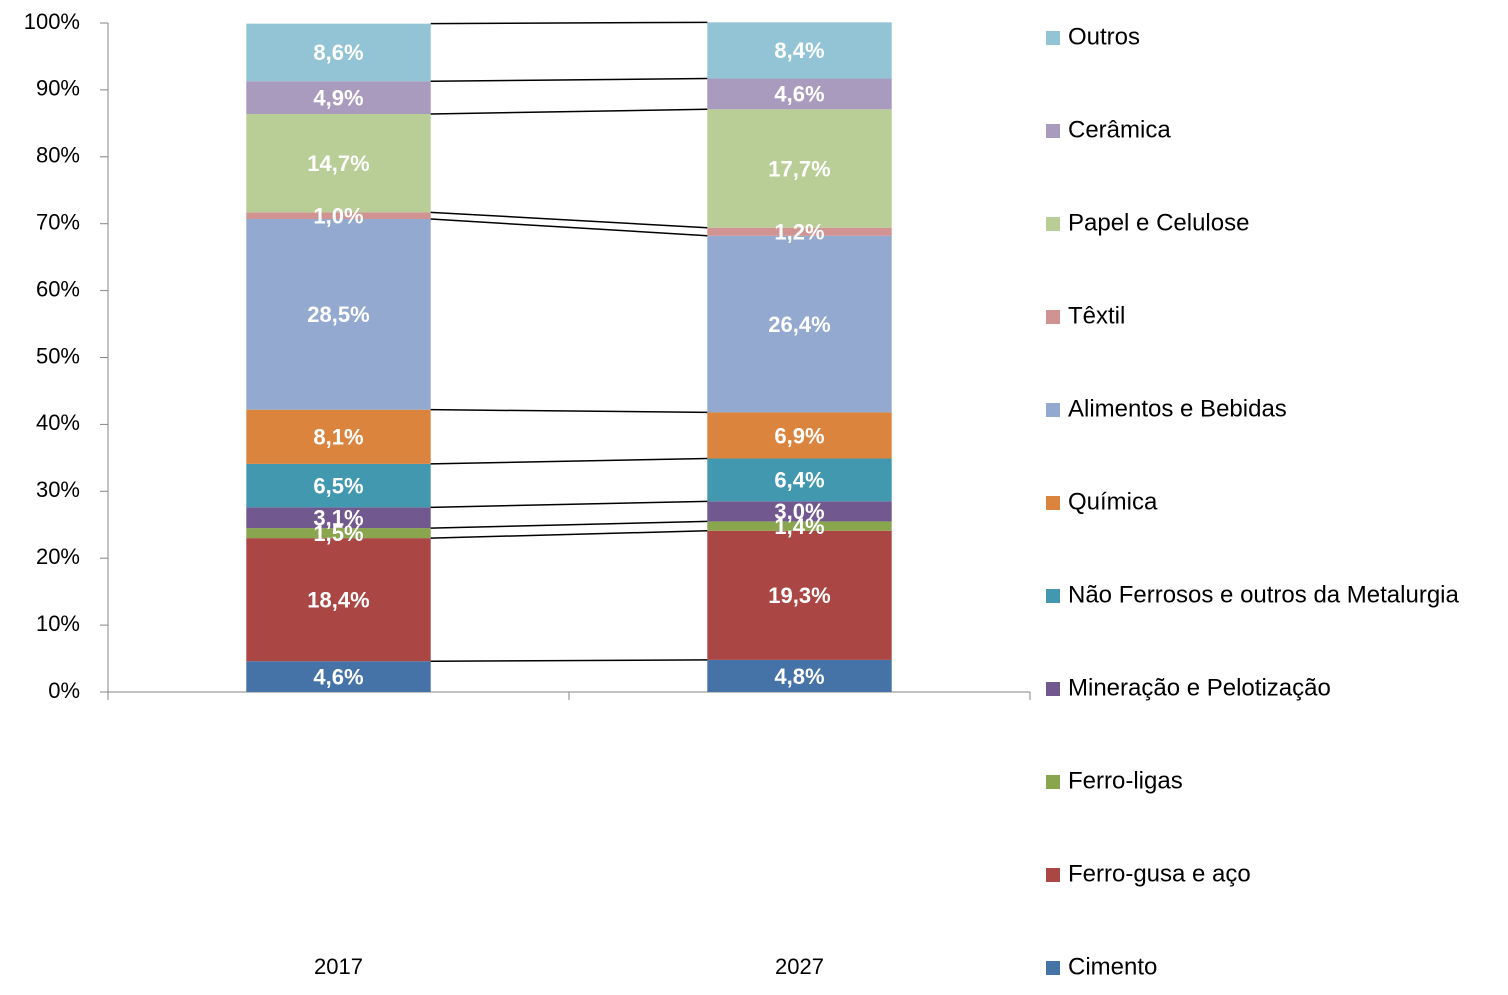  I want to click on legend-label: Outros, so click(1104, 36).